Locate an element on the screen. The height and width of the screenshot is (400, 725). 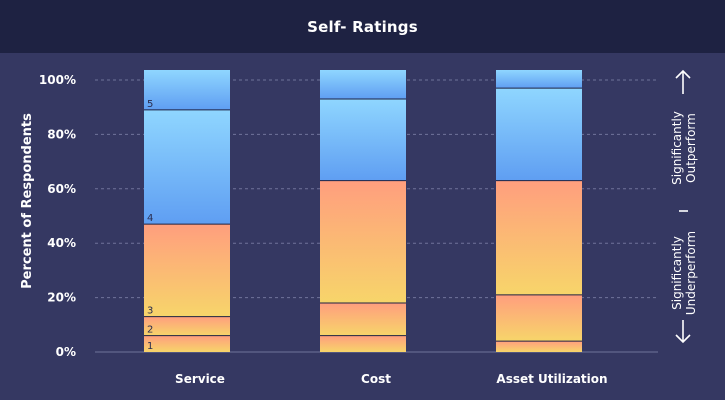
y-tick-label: 80% is located at coordinates (61, 134).